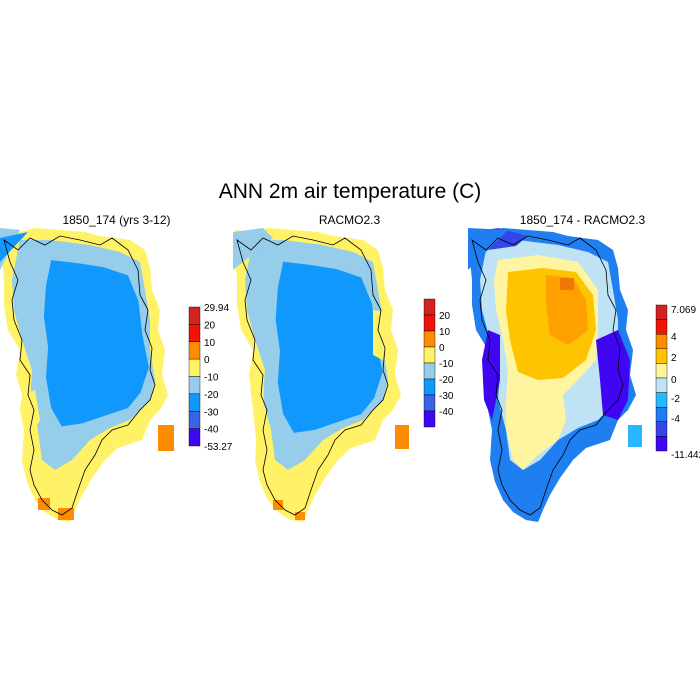 The height and width of the screenshot is (700, 700). I want to click on colorbar-model: 29.94 20 10 0 -10 -20 -30 -40 -53.27, so click(210, 378).